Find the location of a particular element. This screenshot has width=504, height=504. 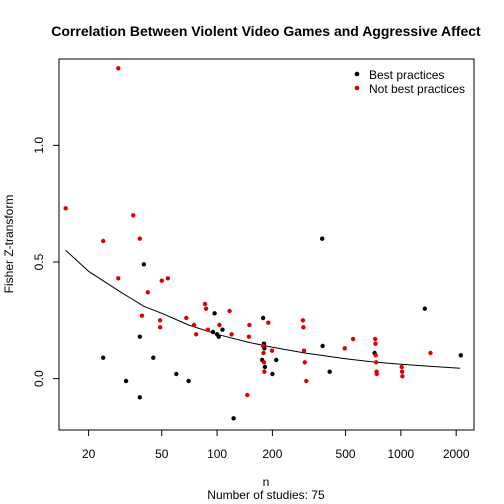

x-tick-label: 500 is located at coordinates (346, 454).